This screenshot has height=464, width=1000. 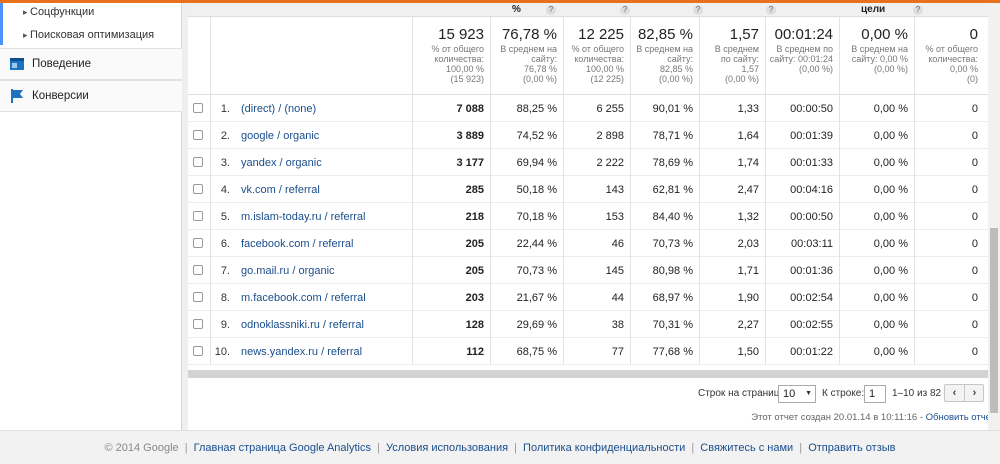 I want to click on source-medium-link: m.facebook.com / referral, so click(x=303, y=298).